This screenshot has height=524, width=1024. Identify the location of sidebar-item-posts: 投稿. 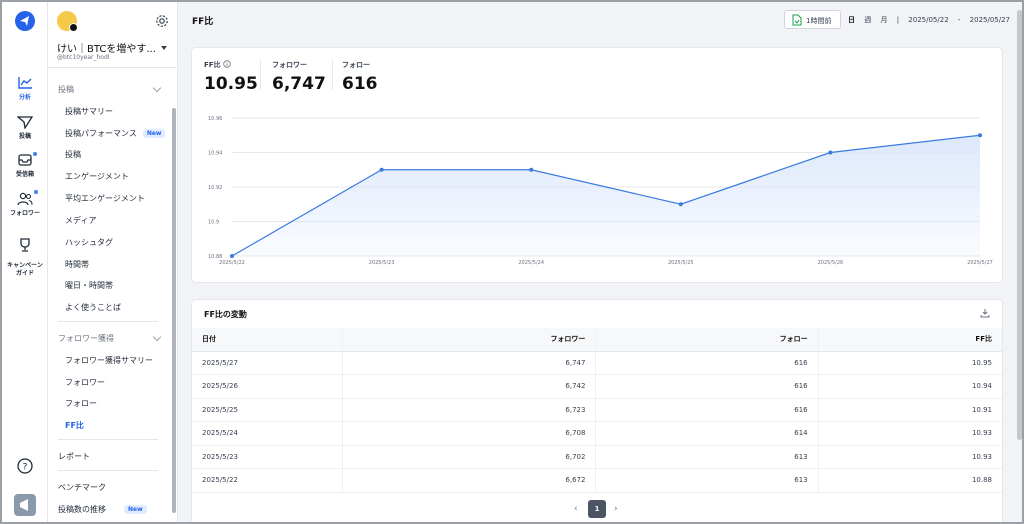
(73, 154).